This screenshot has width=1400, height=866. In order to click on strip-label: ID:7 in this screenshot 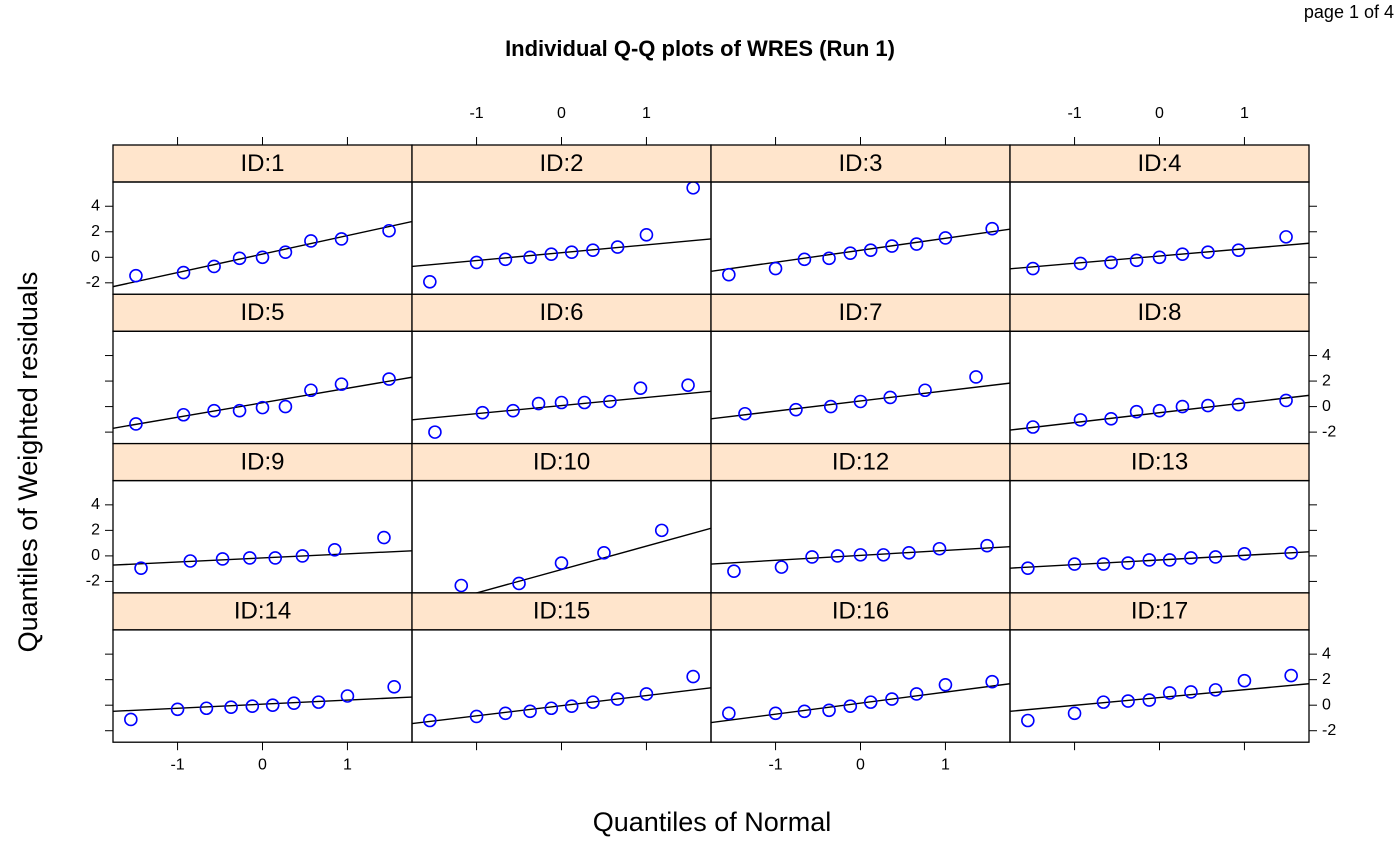, I will do `click(860, 312)`.